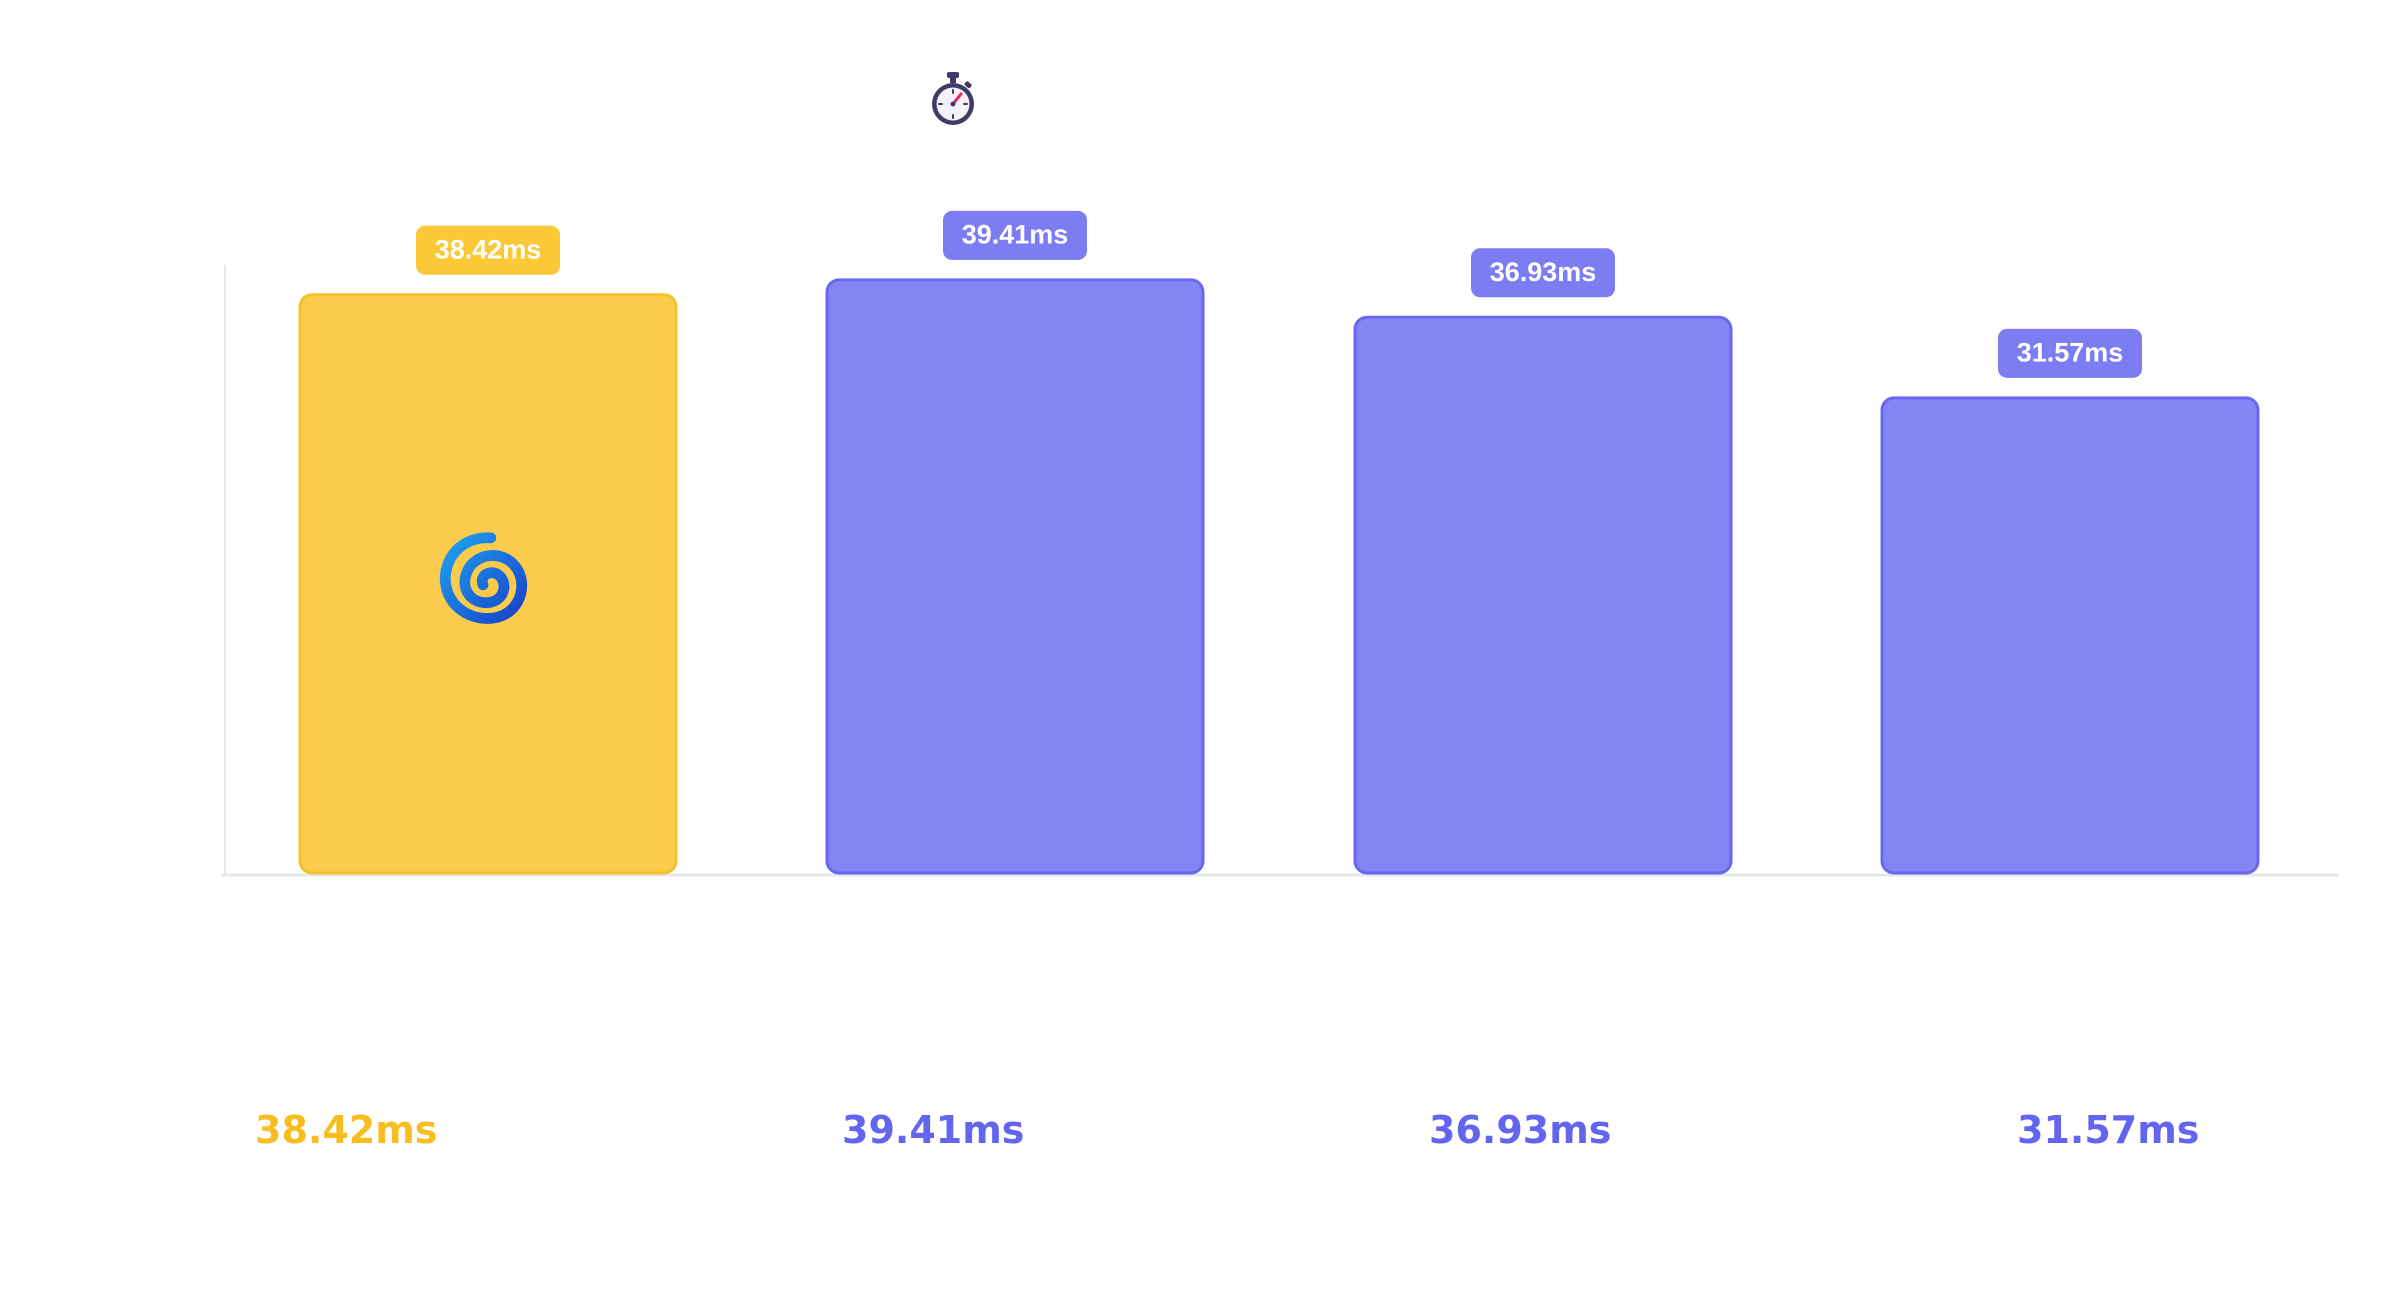  What do you see at coordinates (483, 578) in the screenshot?
I see `swirl-icon` at bounding box center [483, 578].